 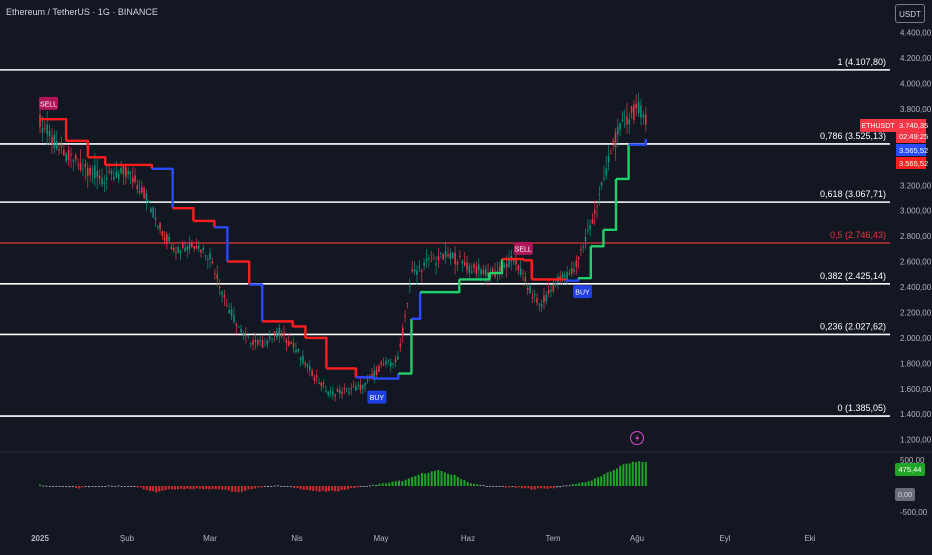 What do you see at coordinates (916, 236) in the screenshot?
I see `y-tick-label: 2.800,00` at bounding box center [916, 236].